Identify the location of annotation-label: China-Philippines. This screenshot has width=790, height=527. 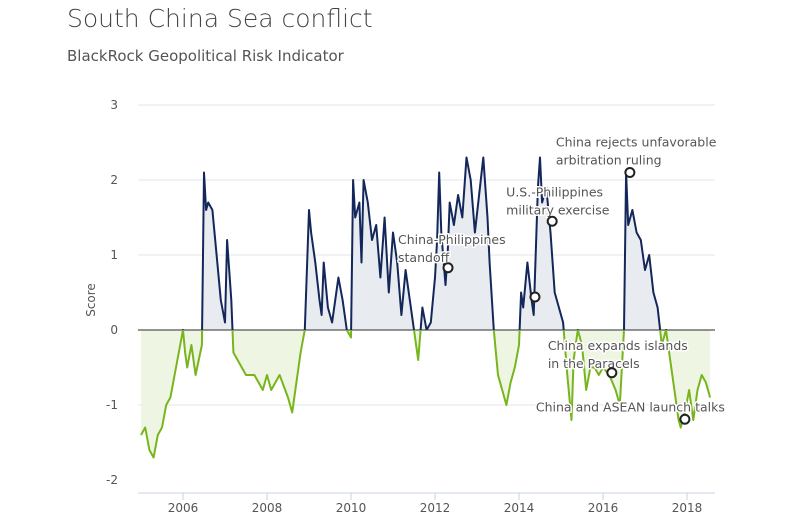
(452, 239).